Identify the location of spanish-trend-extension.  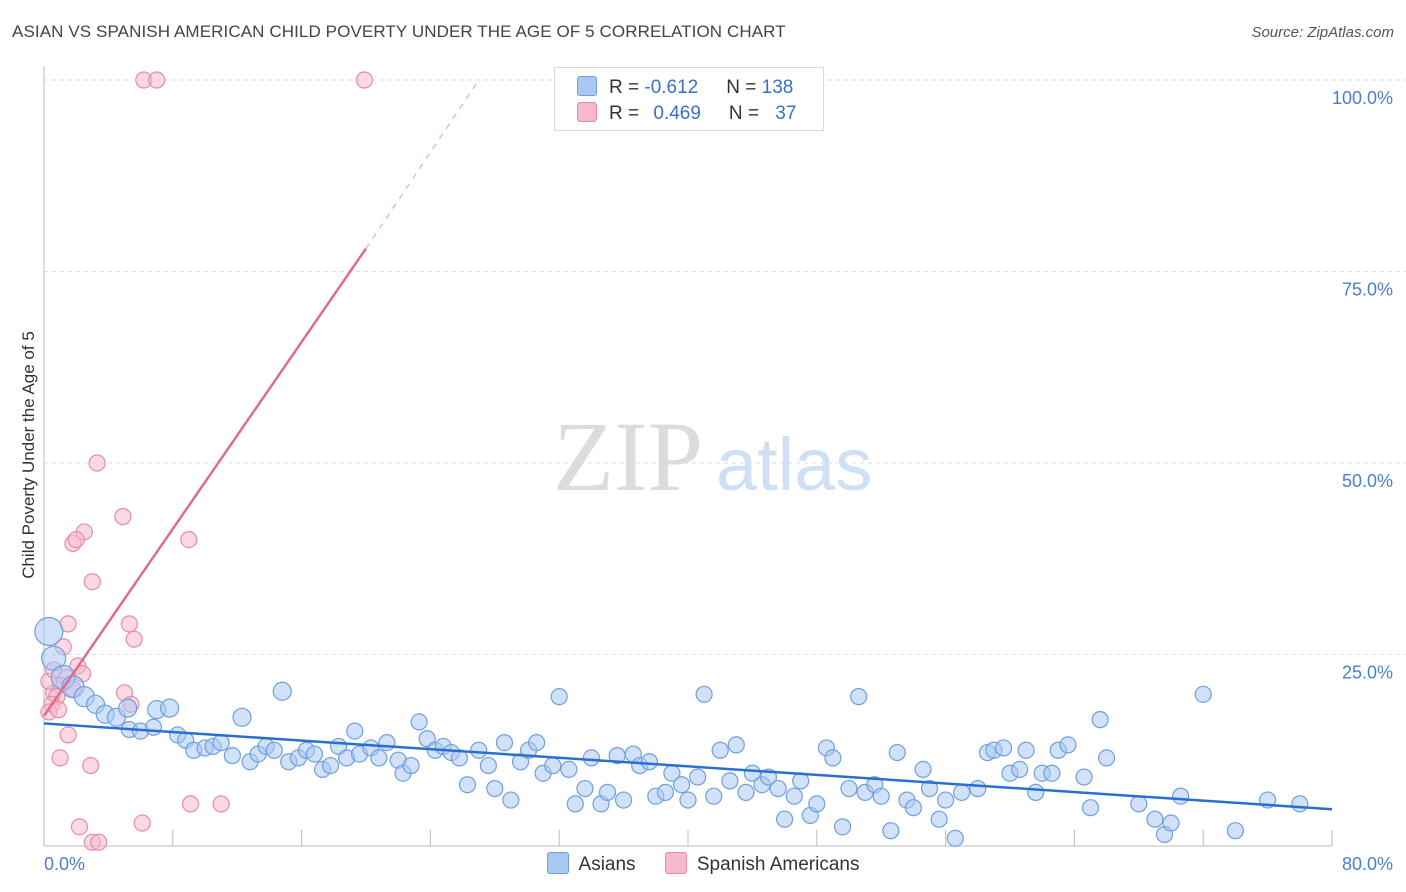
(422, 164).